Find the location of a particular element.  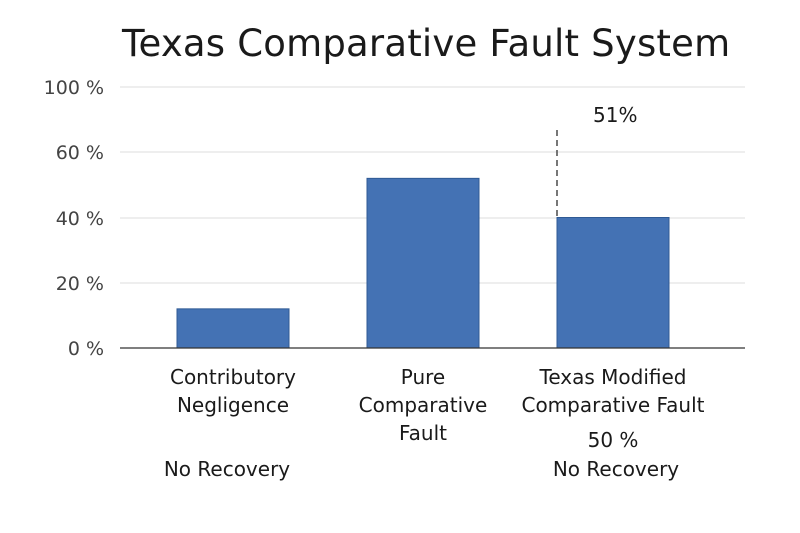

y-tick-label: 60 % is located at coordinates (80, 153).